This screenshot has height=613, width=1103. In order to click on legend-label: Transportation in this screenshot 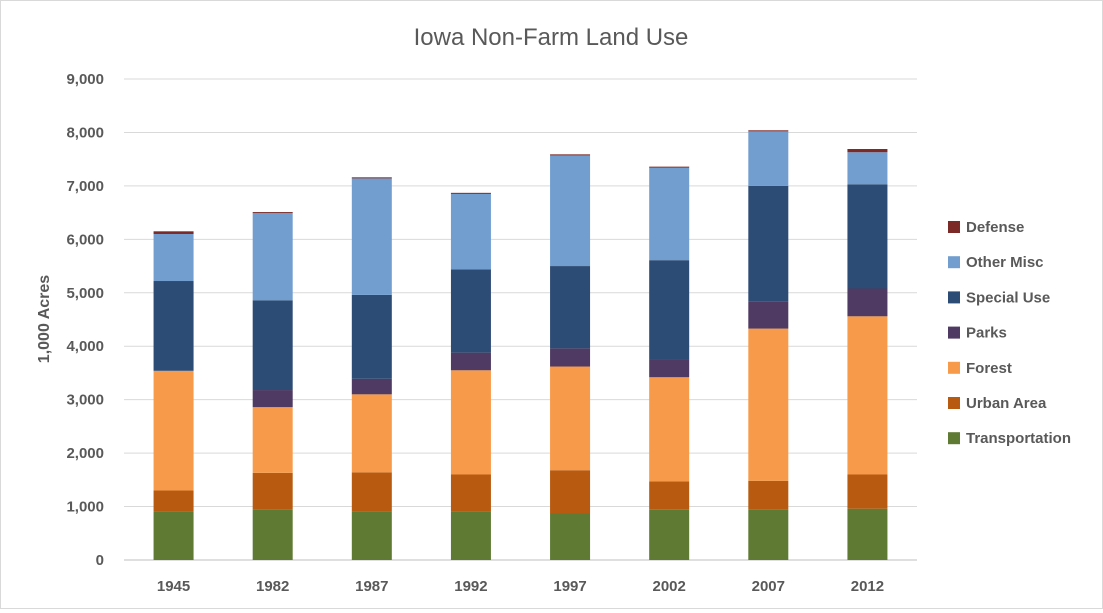, I will do `click(1018, 438)`.